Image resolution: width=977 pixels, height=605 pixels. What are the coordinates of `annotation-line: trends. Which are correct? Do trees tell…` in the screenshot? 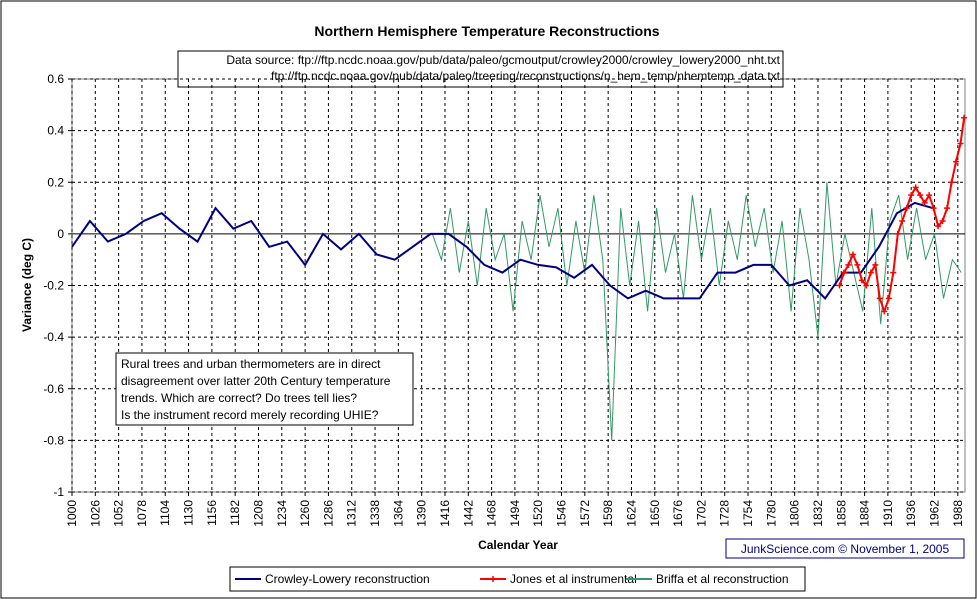 It's located at (239, 398).